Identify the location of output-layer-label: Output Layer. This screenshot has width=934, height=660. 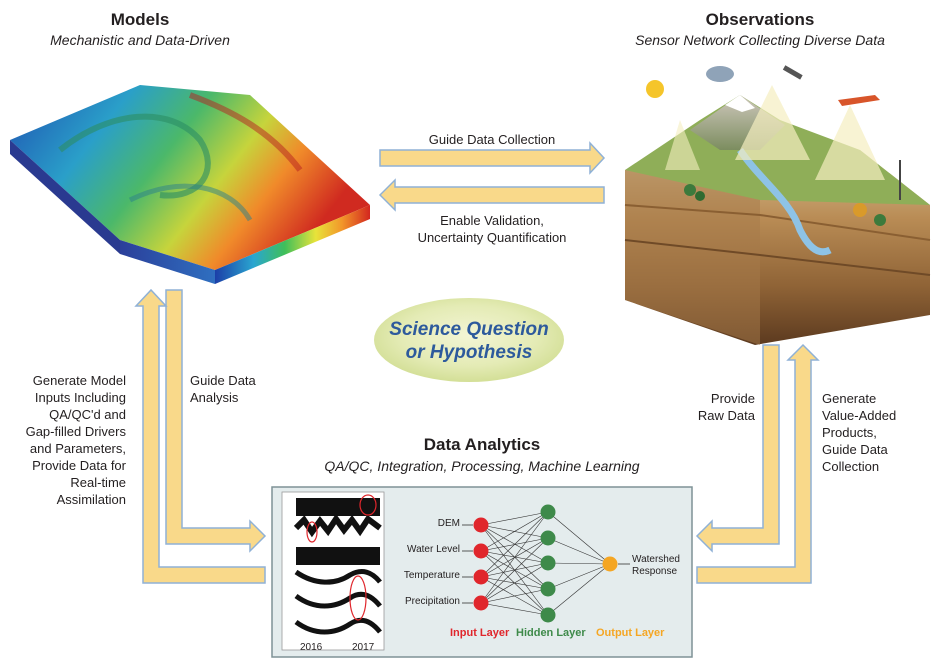
(630, 633).